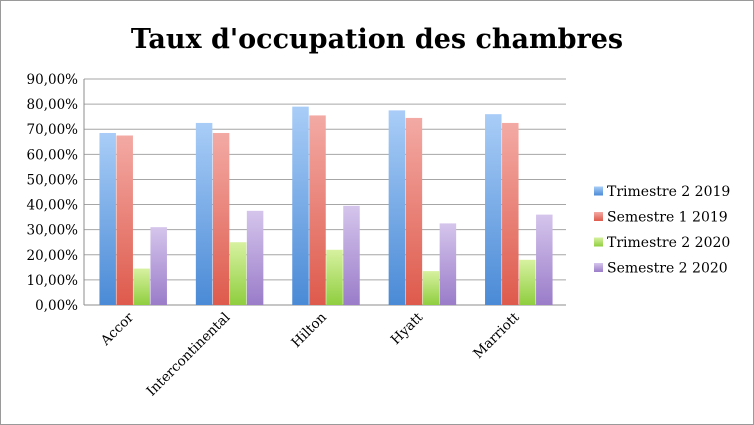 The image size is (754, 425). Describe the element at coordinates (53, 155) in the screenshot. I see `y-tick-label: 60,00%` at that location.